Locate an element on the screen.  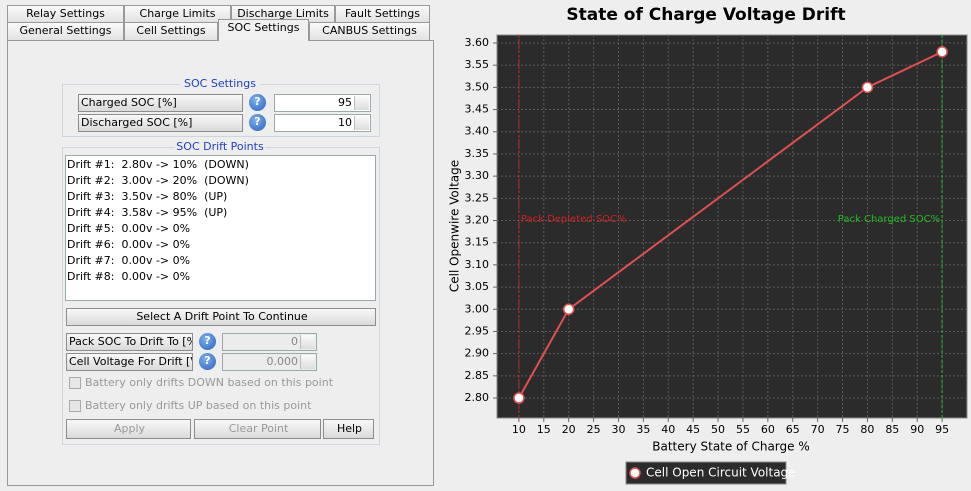
y-tick-label: 3.10 is located at coordinates (477, 264).